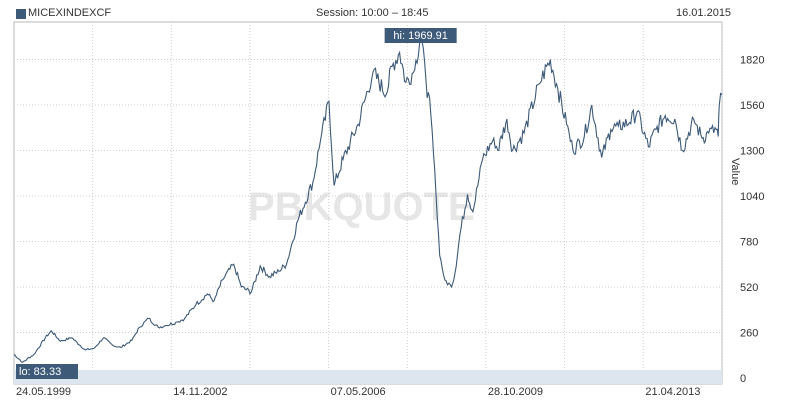  I want to click on legend-label: MICEXINDEXCF, so click(70, 13).